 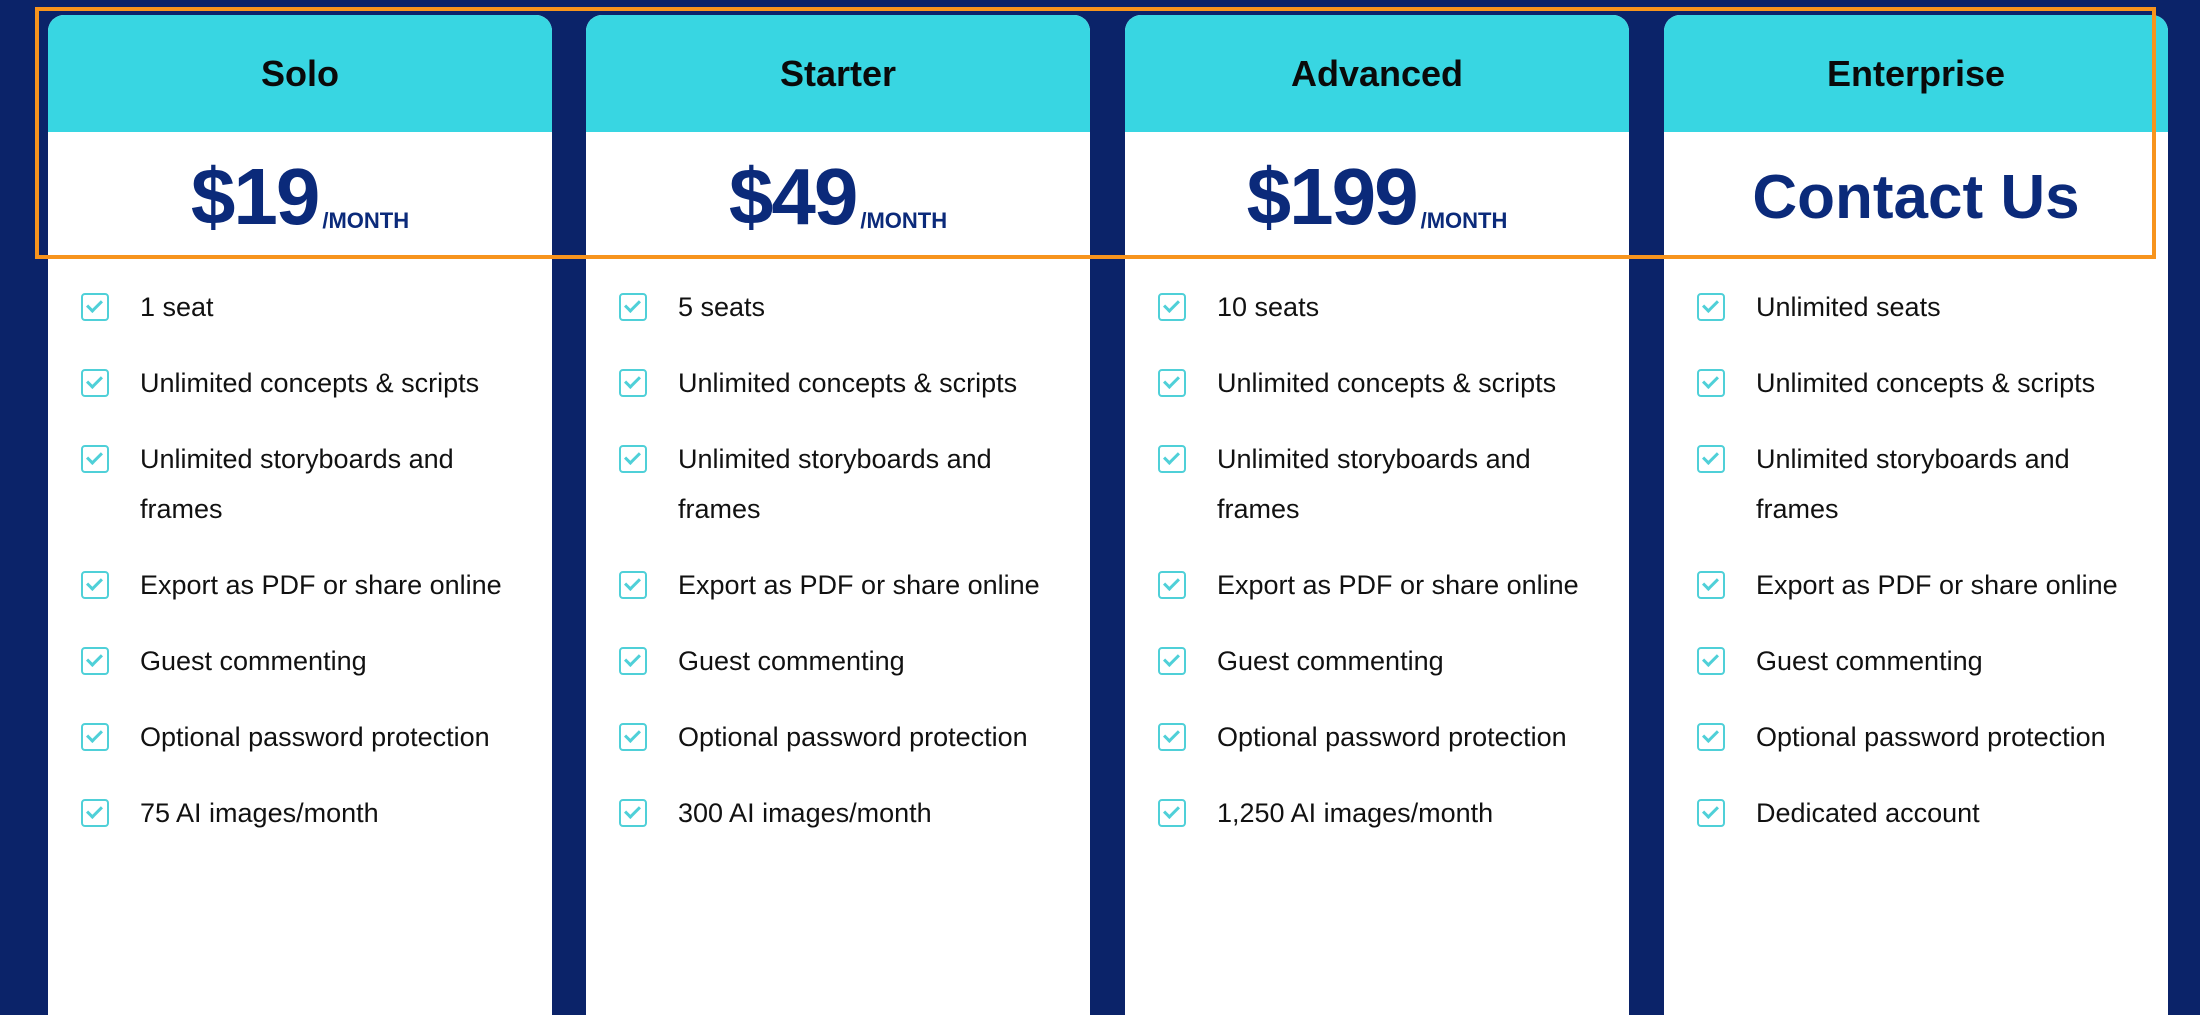 I want to click on plan-price: $19, so click(x=255, y=196).